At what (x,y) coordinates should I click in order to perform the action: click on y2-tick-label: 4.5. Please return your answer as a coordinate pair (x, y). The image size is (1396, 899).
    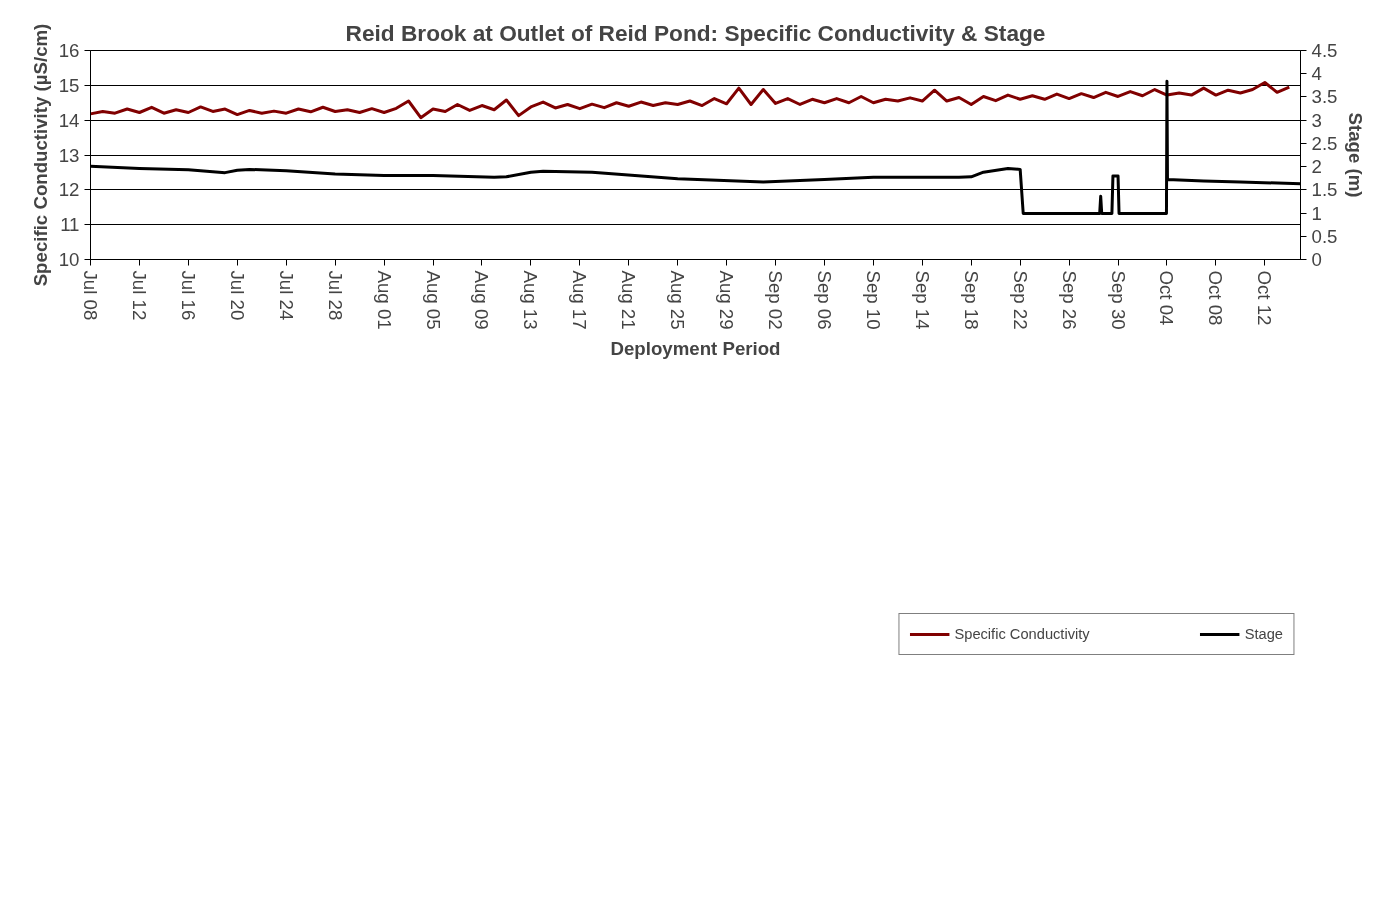
    Looking at the image, I should click on (1324, 50).